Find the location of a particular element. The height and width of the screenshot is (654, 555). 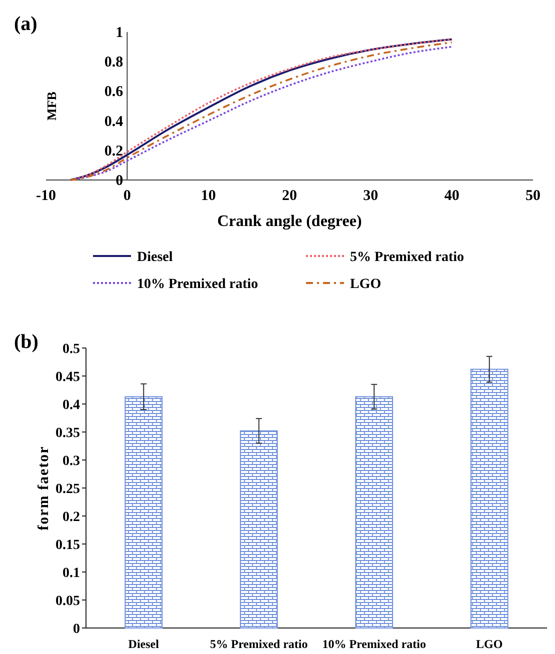

legend-label: Diesel is located at coordinates (155, 257).